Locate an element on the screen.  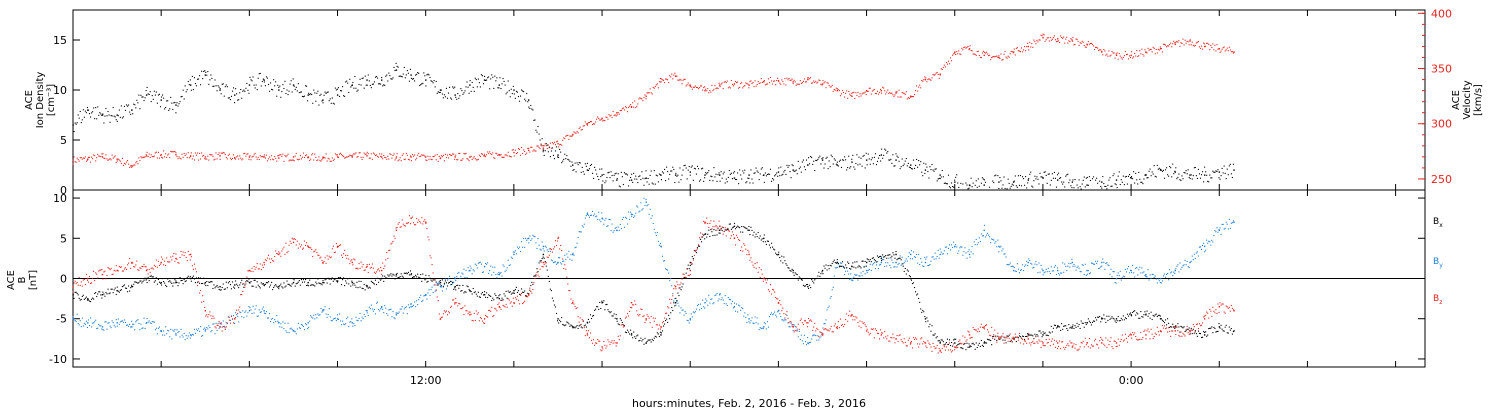
by-series-point is located at coordinates (499, 274).